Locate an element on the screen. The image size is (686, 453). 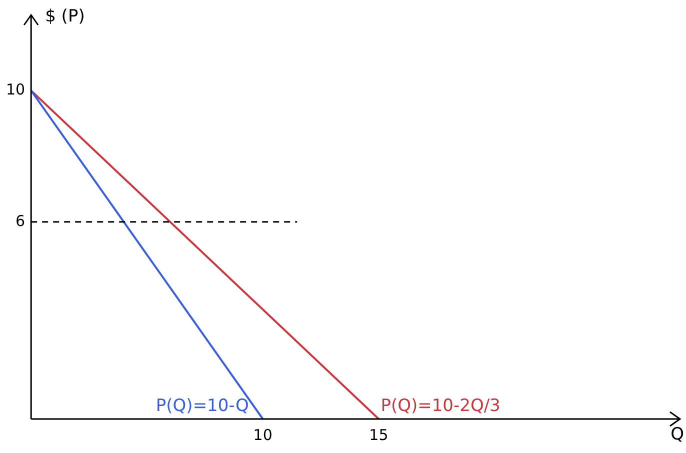
x-tick-label: 15 is located at coordinates (378, 435).